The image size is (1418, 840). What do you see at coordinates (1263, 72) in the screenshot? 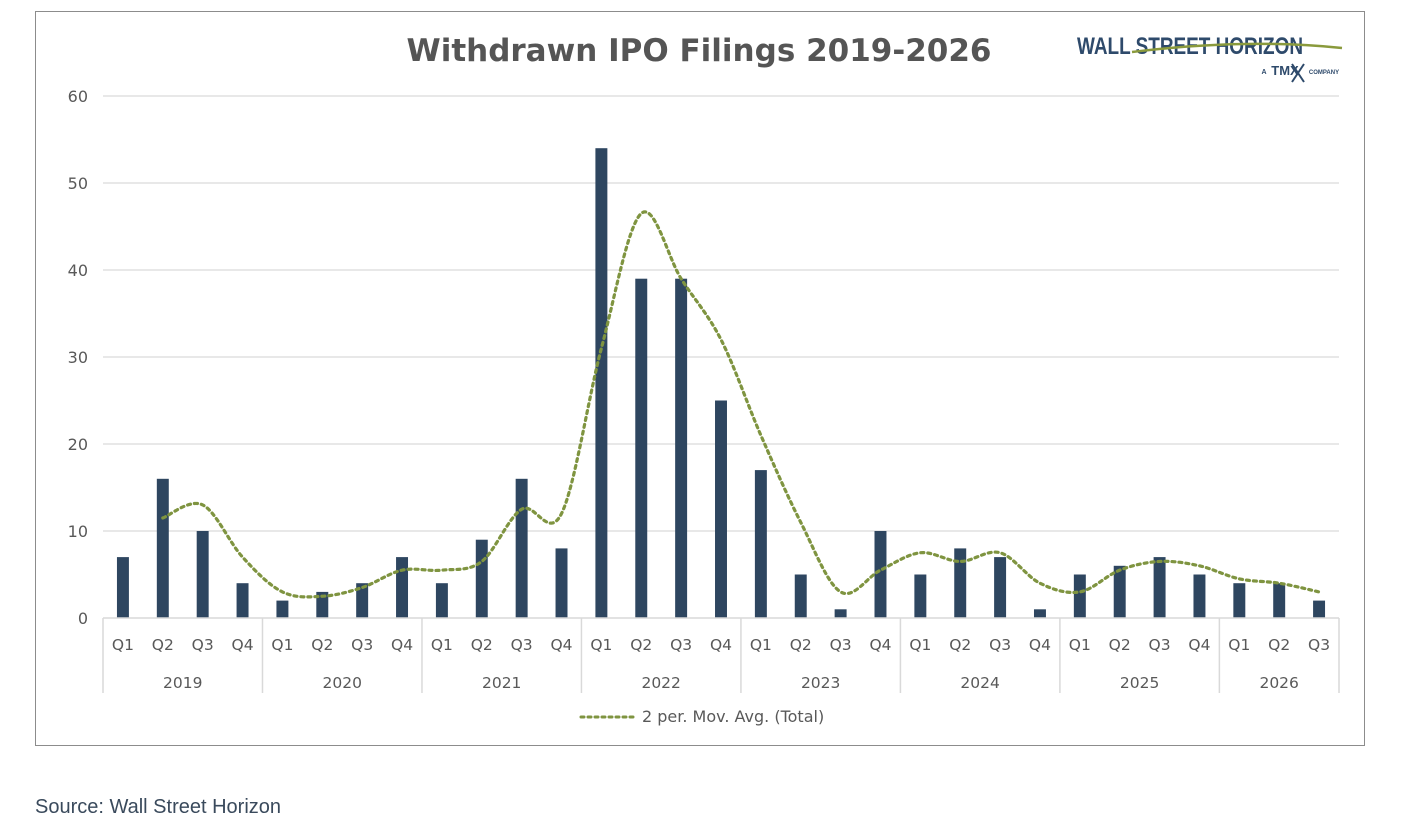
I see `logo-tagline-prefix: A` at bounding box center [1263, 72].